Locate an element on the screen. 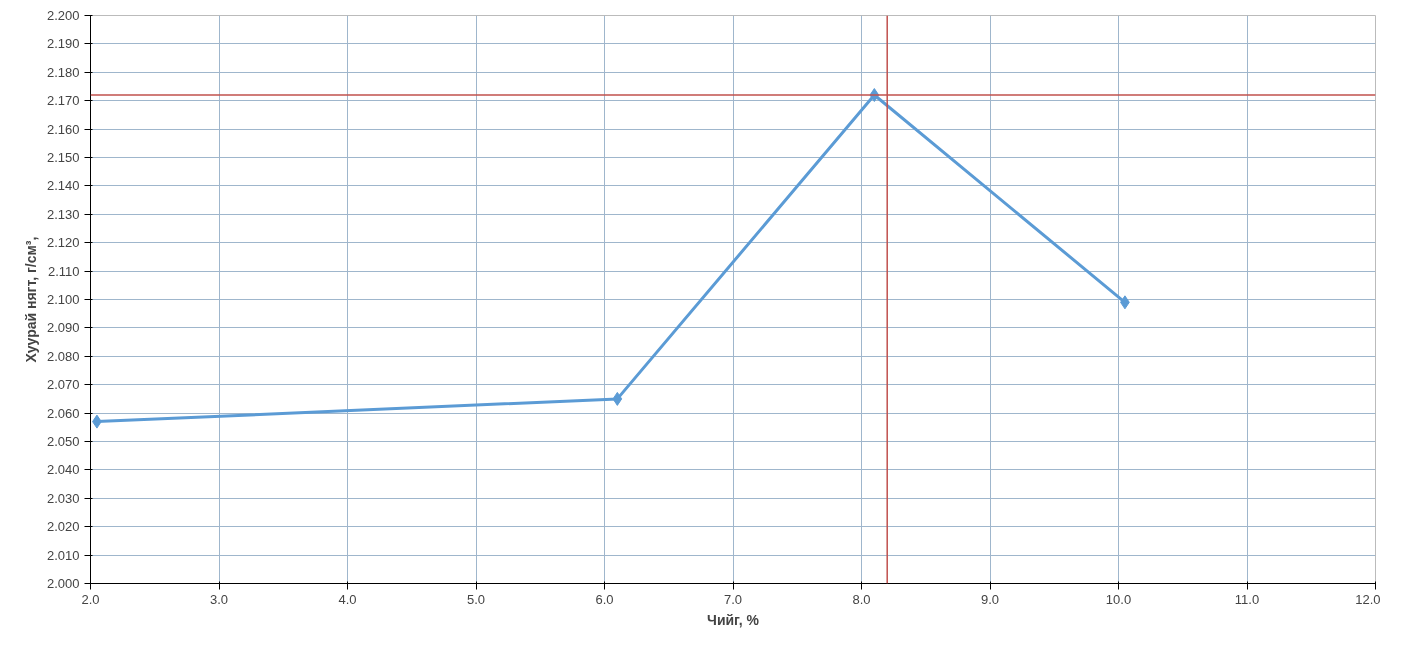 The width and height of the screenshot is (1405, 647). x-tick-label: 12.0 is located at coordinates (1368, 599).